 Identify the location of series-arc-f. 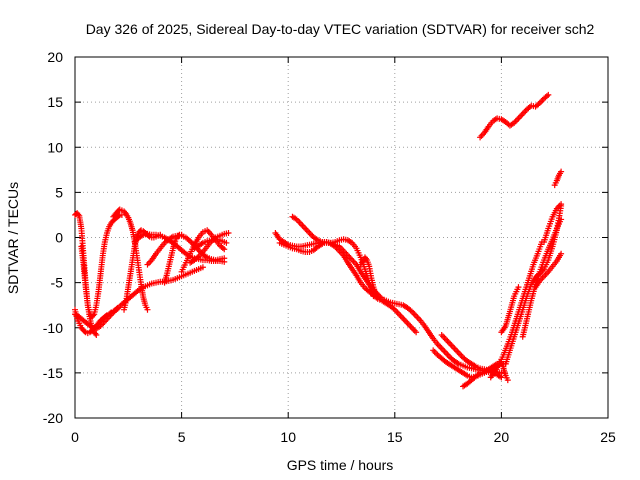
(142, 270).